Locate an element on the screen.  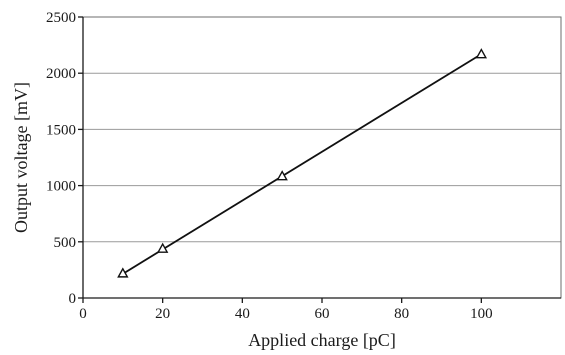
x-tick-label: 20 is located at coordinates (162, 314).